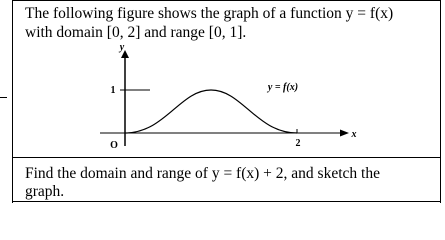 The height and width of the screenshot is (240, 445). I want to click on task-line: graph., so click(44, 191).